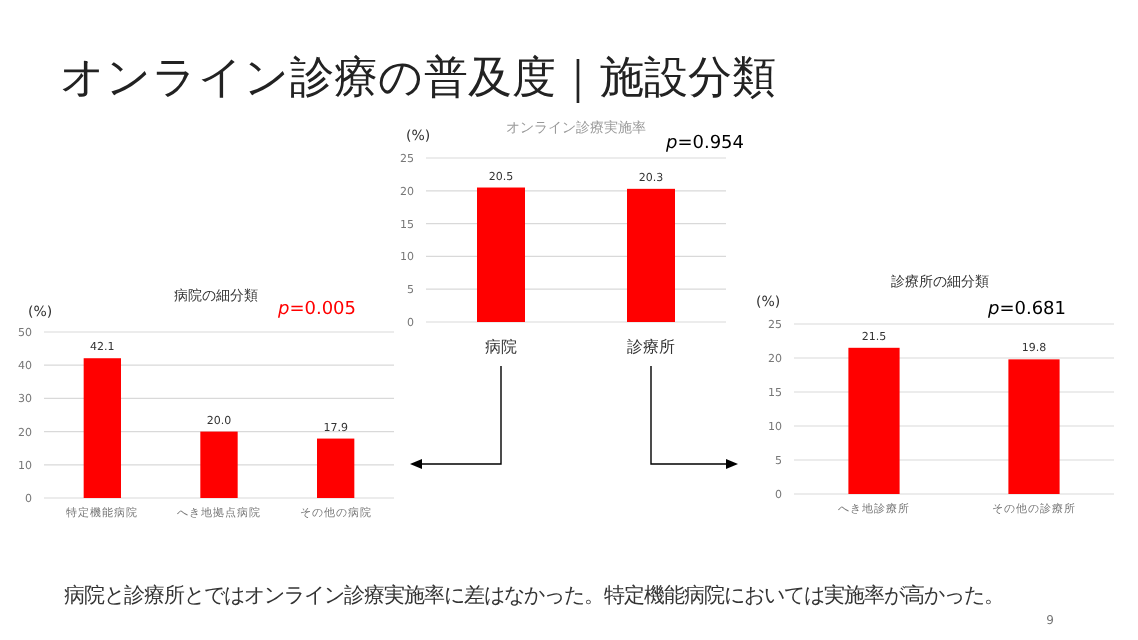 This screenshot has height=640, width=1138. Describe the element at coordinates (651, 347) in the screenshot. I see `x-tick-label: 診療所` at that location.